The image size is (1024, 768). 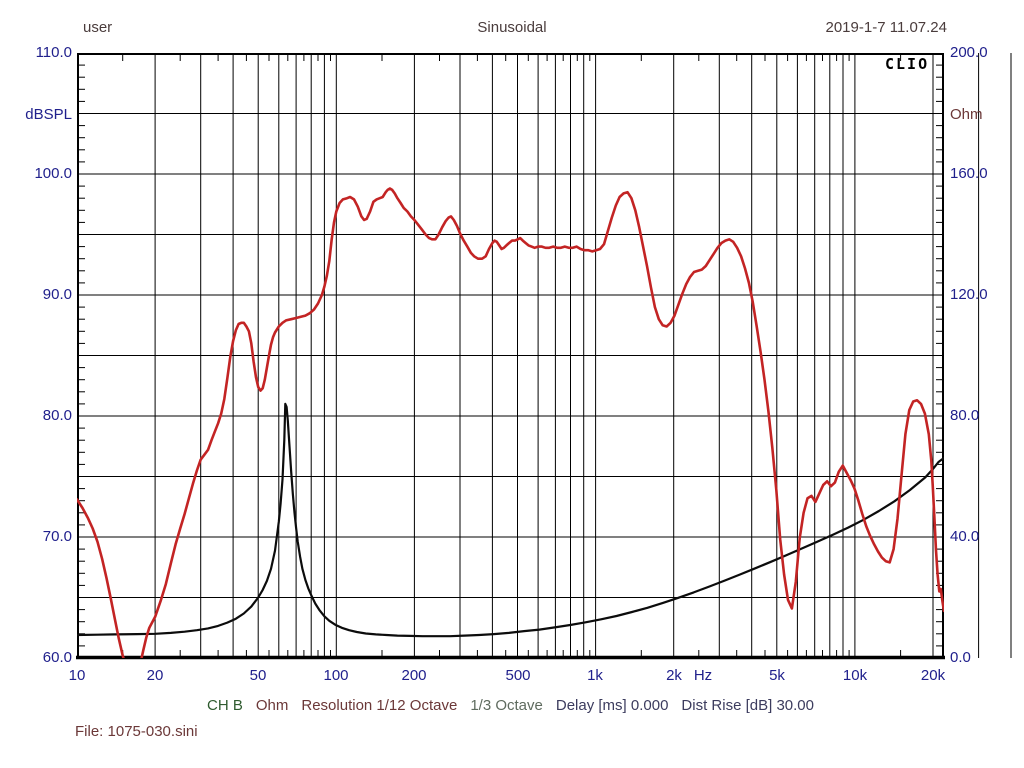 What do you see at coordinates (674, 675) in the screenshot?
I see `x-axis-tick: 2k` at bounding box center [674, 675].